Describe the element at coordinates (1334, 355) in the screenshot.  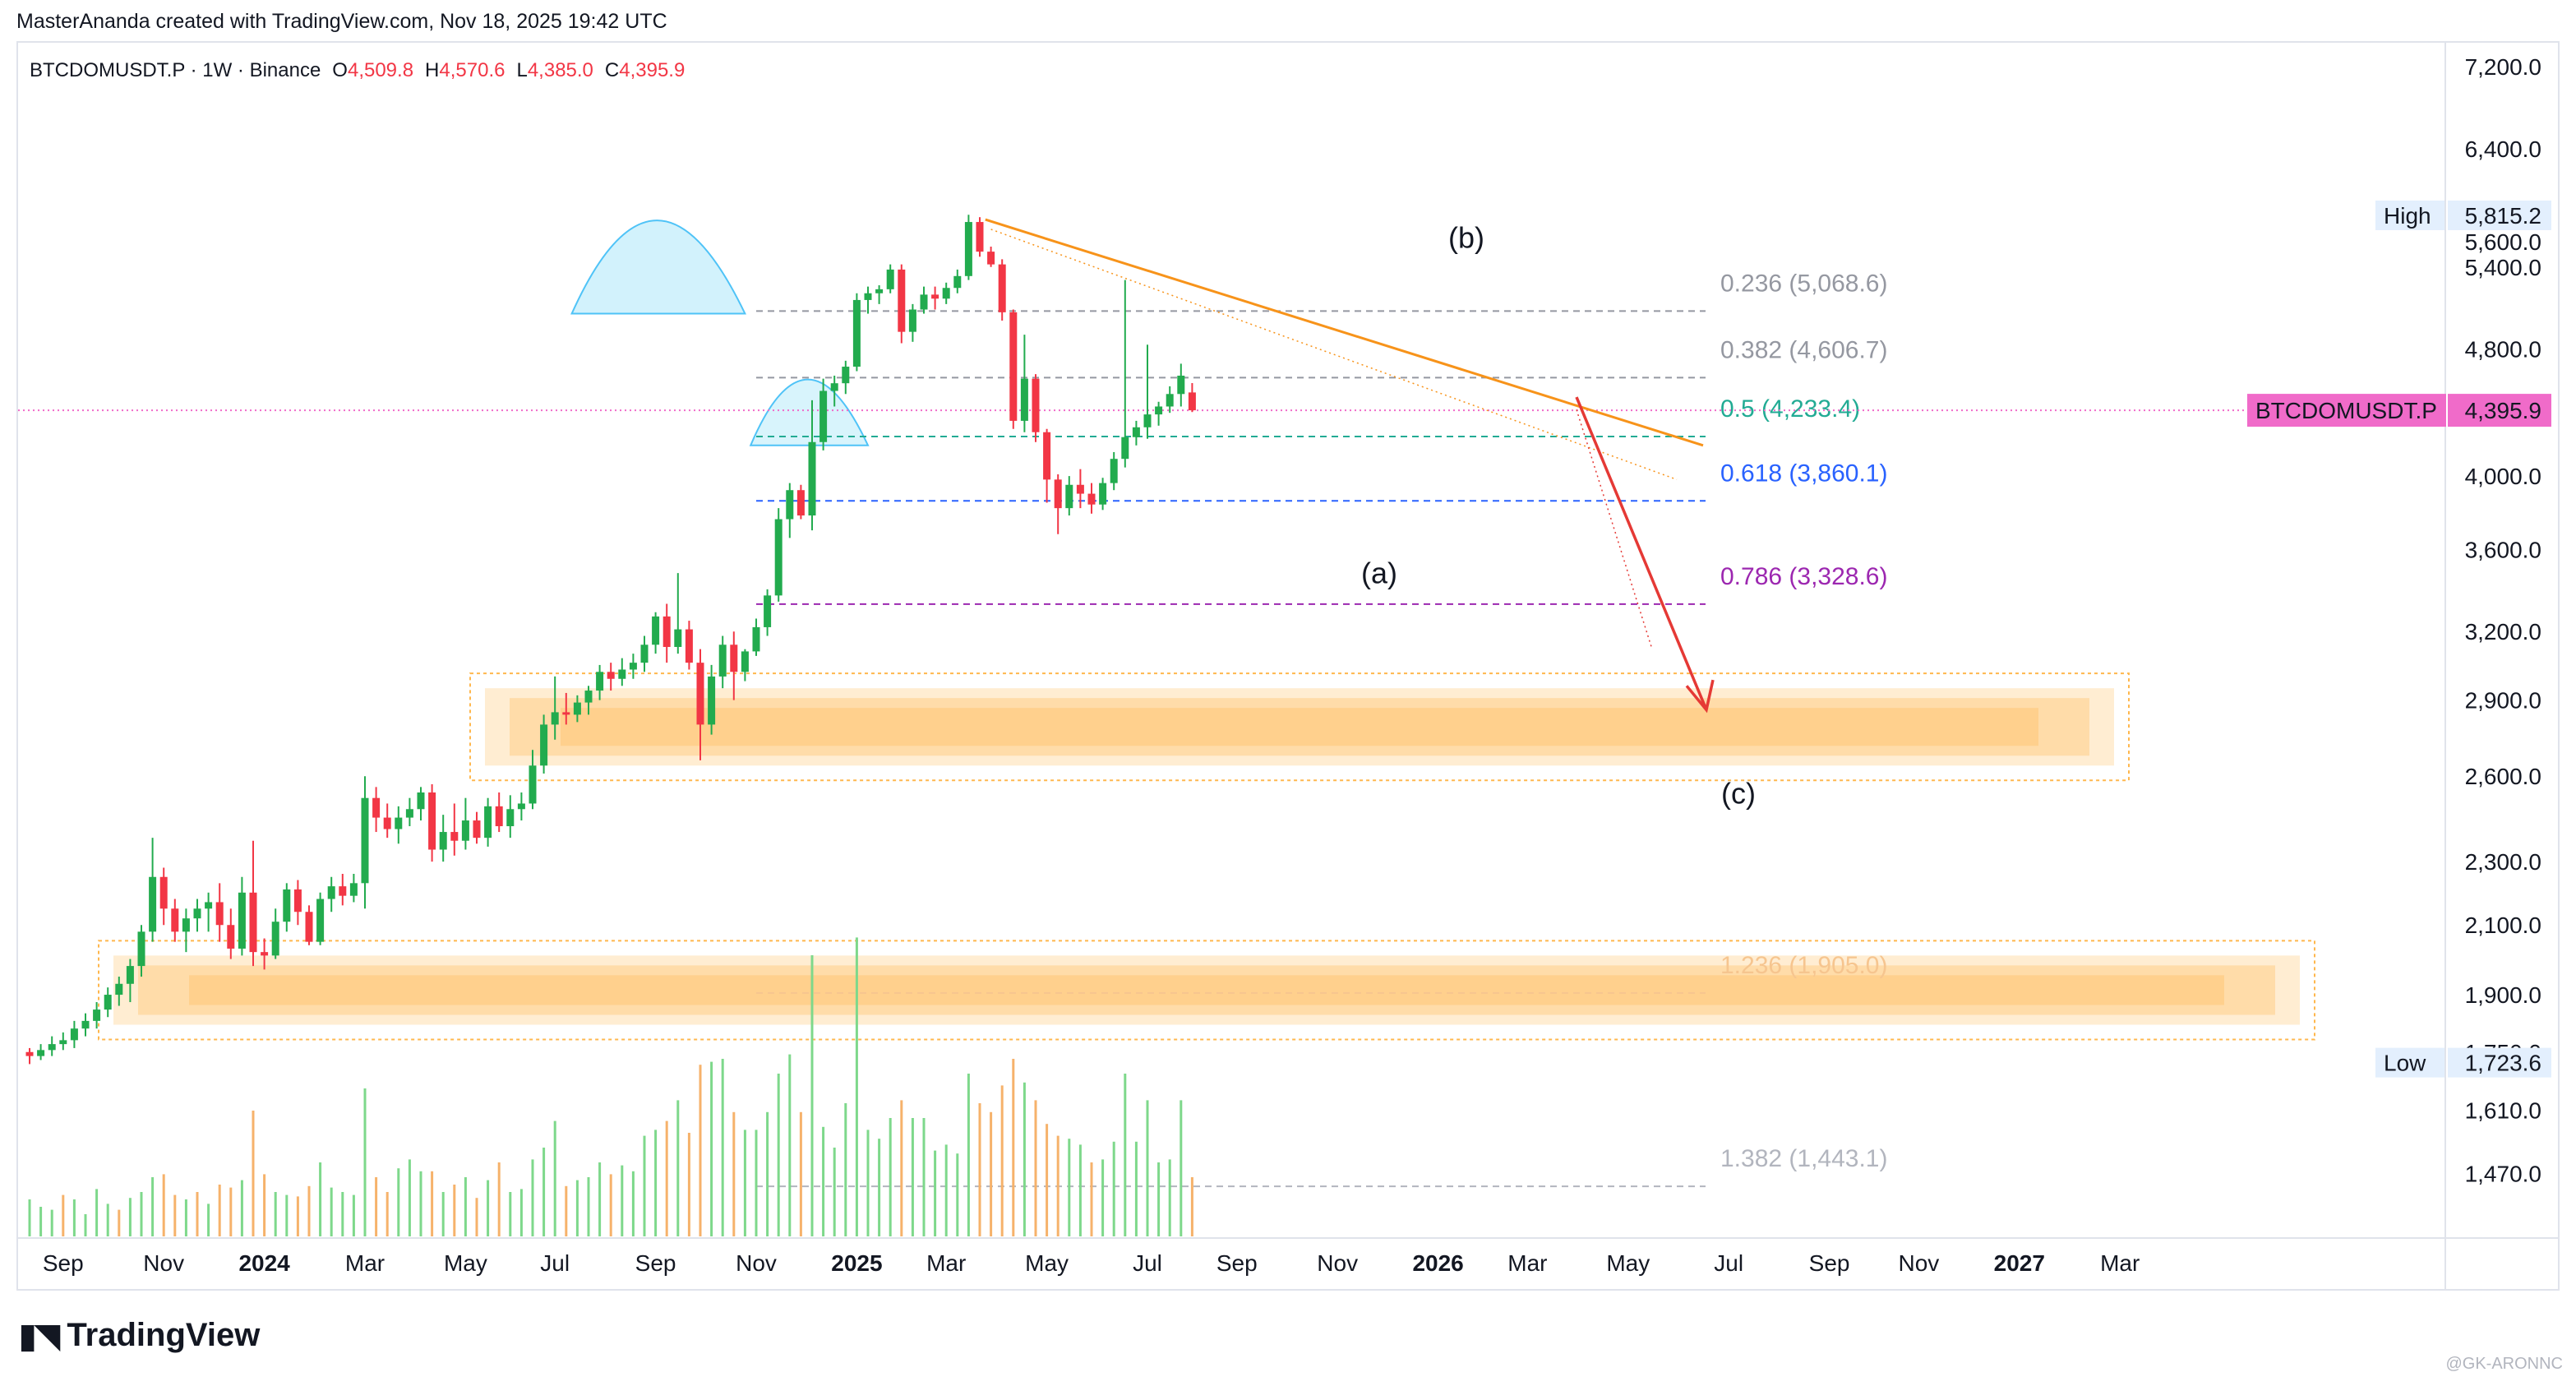
I see `resistance-trendline-dotted` at that location.